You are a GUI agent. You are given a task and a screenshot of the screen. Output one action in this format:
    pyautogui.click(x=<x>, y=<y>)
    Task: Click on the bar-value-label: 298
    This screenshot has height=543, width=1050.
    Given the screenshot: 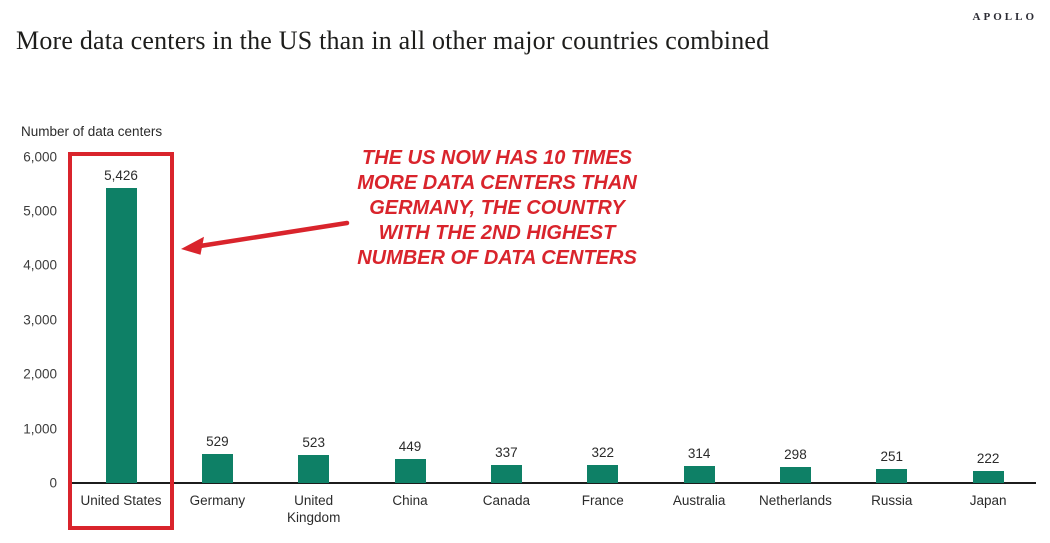 What is the action you would take?
    pyautogui.click(x=795, y=454)
    